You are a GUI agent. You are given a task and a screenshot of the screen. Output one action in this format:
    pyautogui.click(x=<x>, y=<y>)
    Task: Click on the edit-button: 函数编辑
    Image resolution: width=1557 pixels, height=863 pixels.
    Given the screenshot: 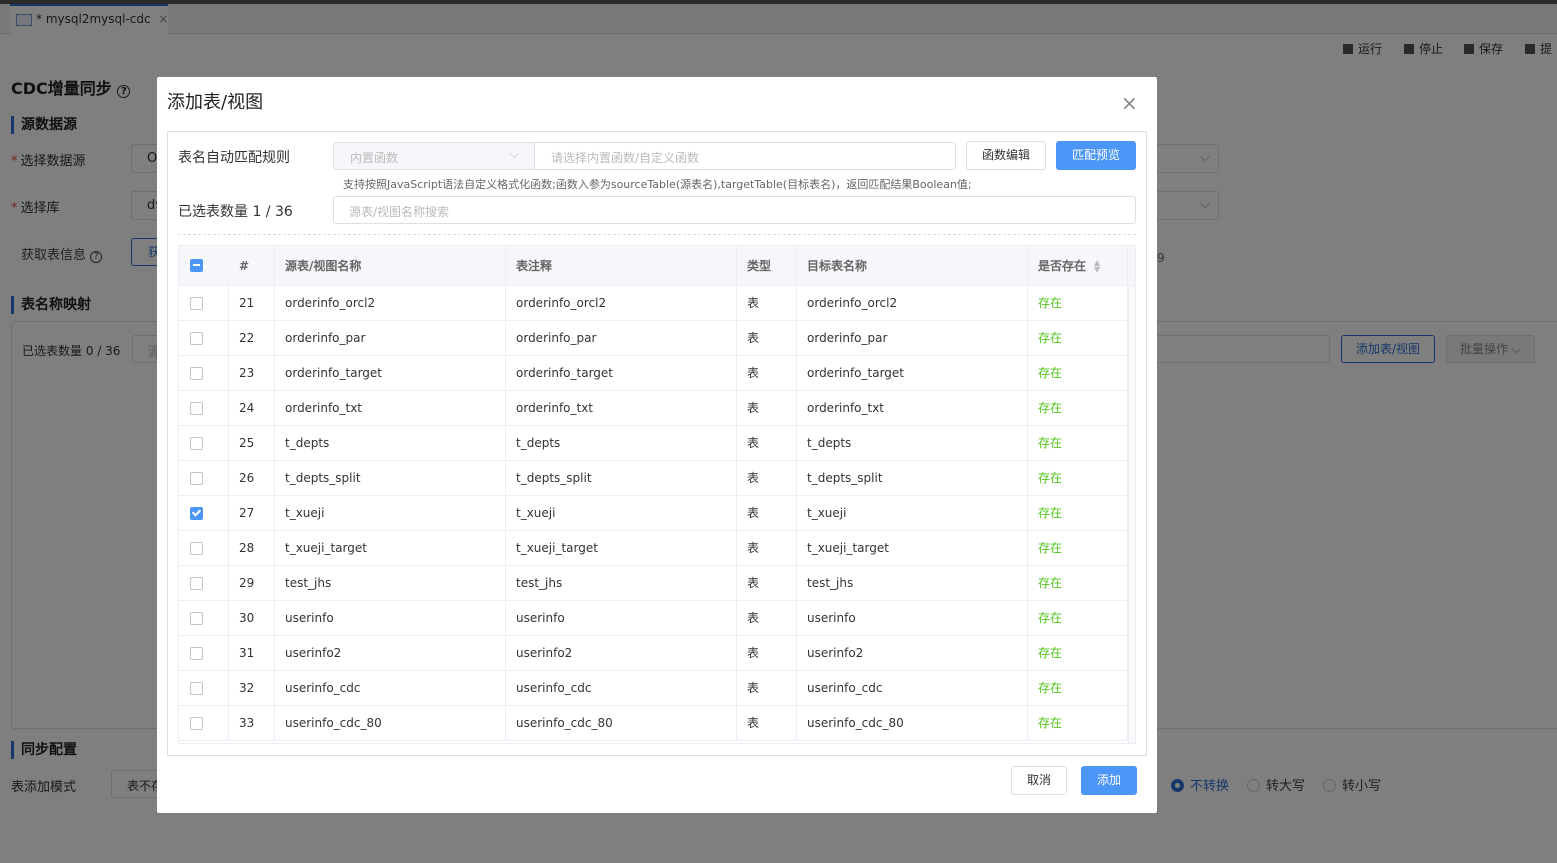 What is the action you would take?
    pyautogui.click(x=1006, y=155)
    